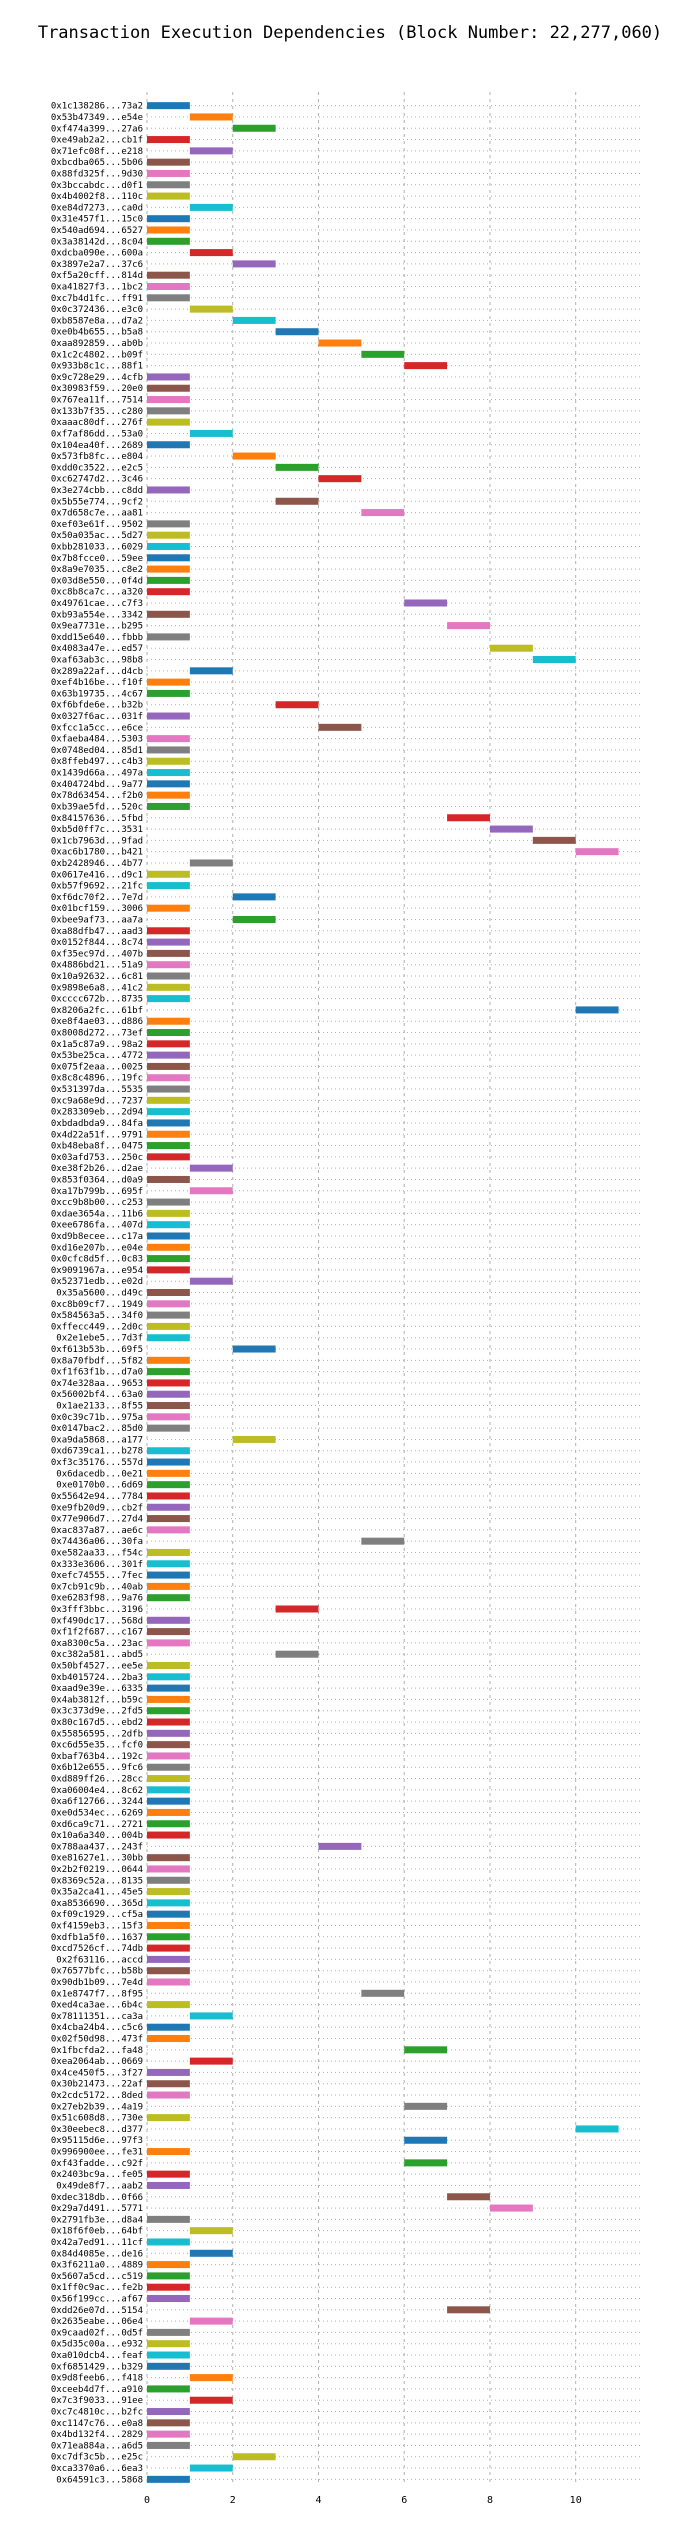 Image resolution: width=700 pixels, height=2532 pixels. Describe the element at coordinates (97, 2299) in the screenshot. I see `tx-label: 0x56f199cc...af67` at that location.